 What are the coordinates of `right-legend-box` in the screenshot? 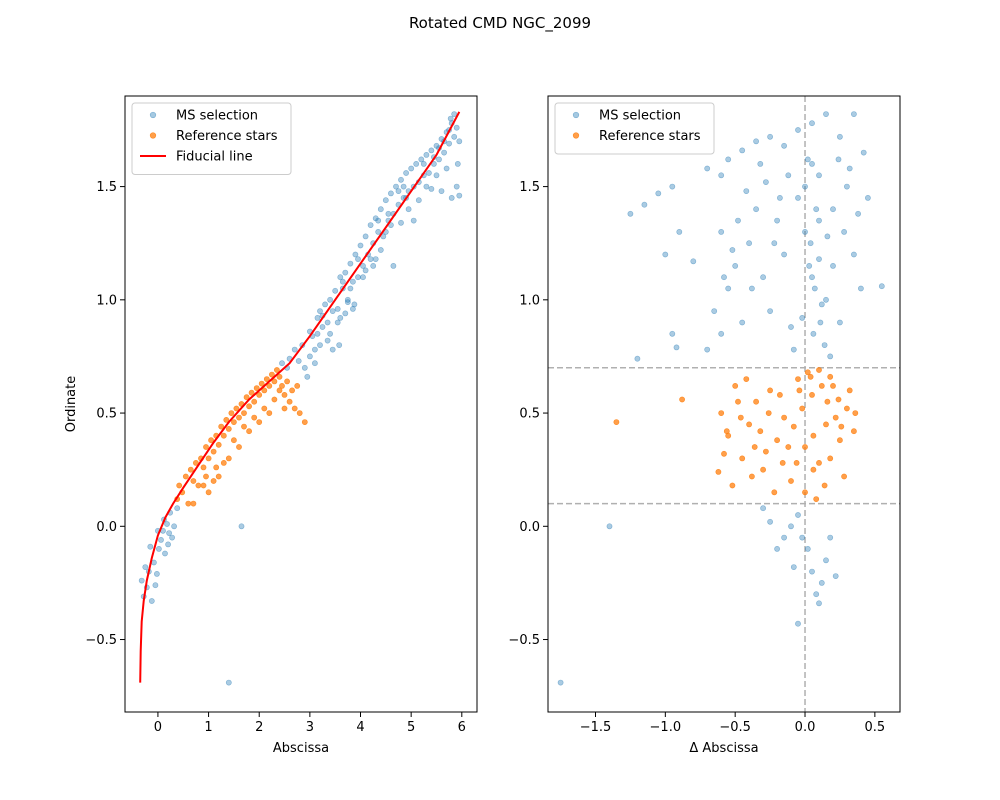 It's located at (634, 128).